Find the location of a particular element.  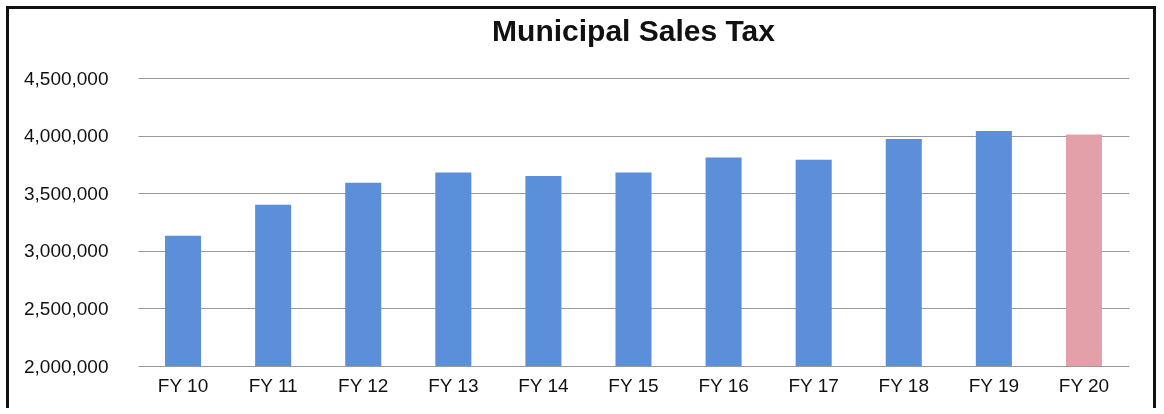

x-tick-label: FY 16 is located at coordinates (723, 385).